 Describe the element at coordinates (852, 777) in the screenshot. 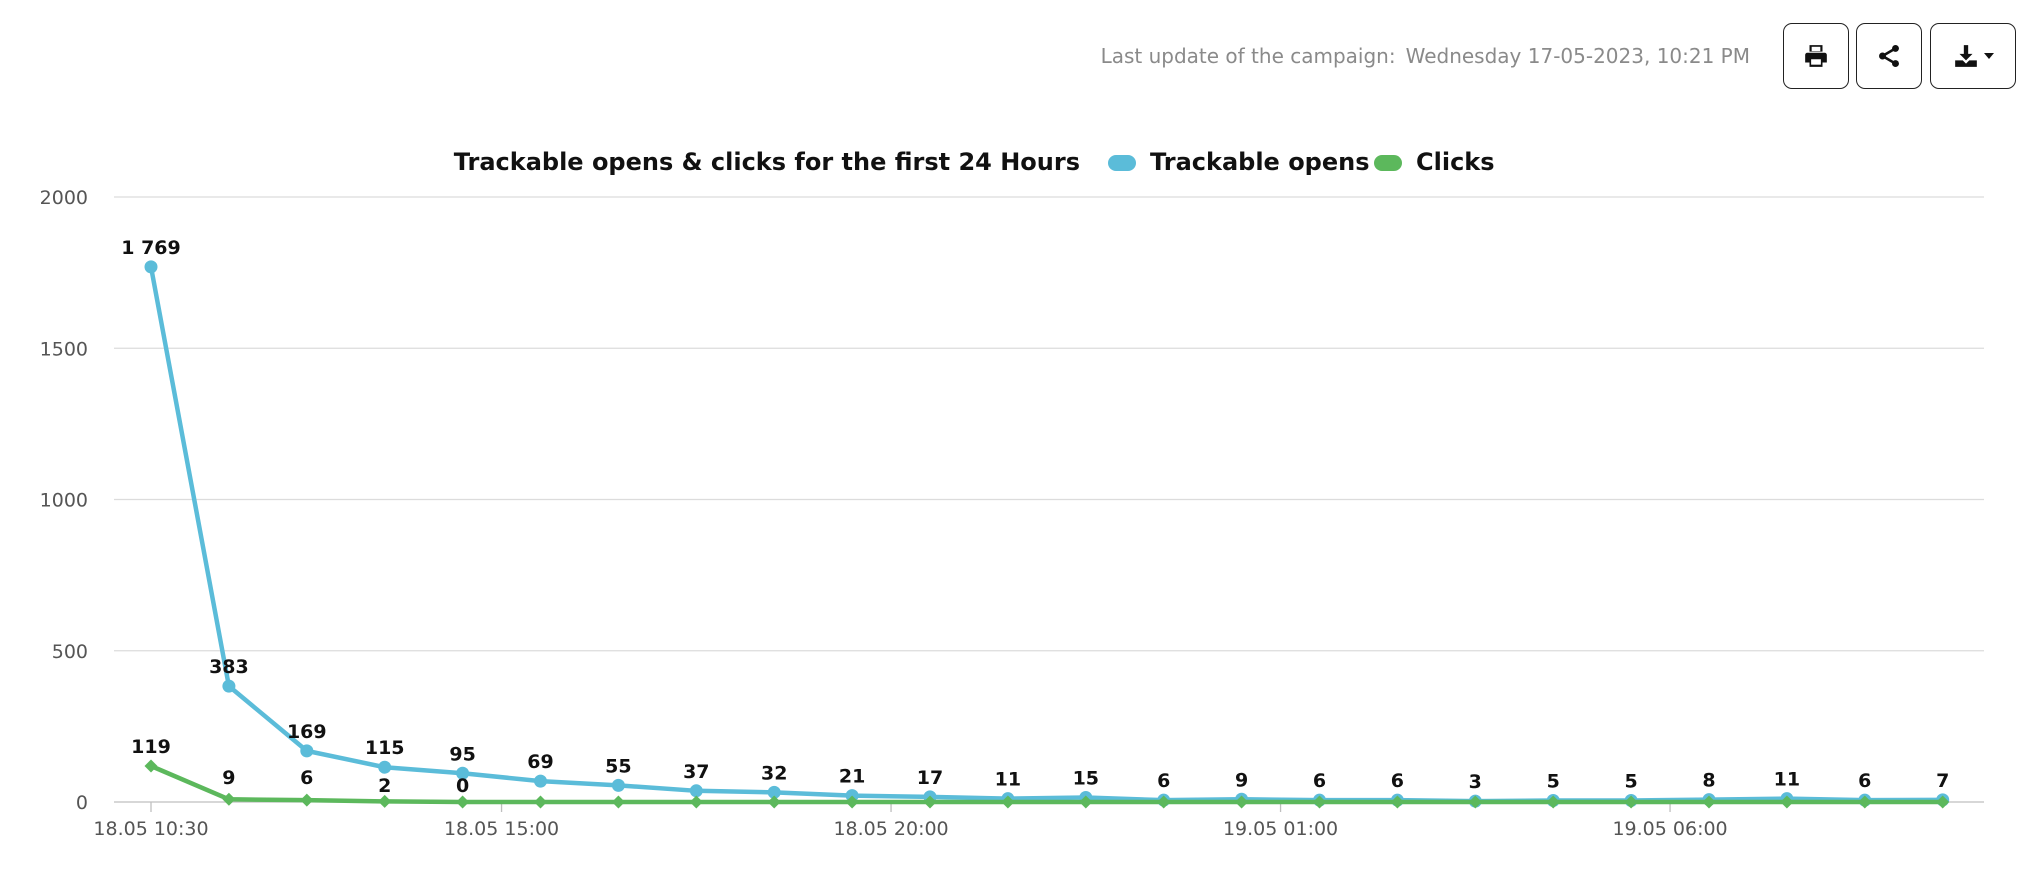

I see `trackable-opens-data-label: 21` at that location.